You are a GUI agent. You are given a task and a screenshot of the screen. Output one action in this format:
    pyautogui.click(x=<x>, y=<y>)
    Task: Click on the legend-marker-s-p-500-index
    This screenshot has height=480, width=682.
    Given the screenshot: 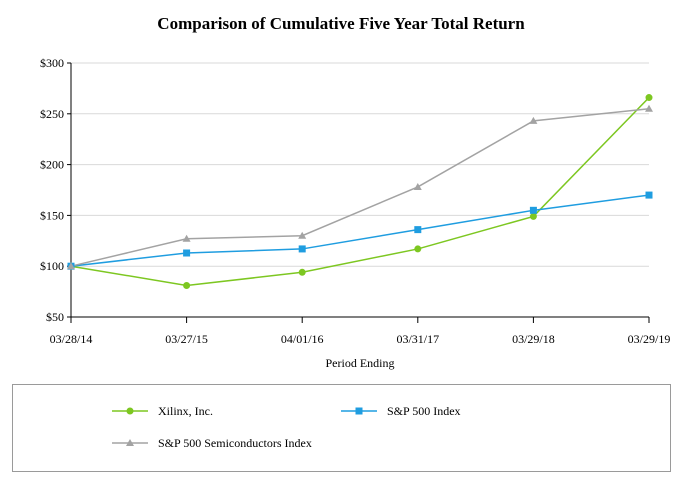 What is the action you would take?
    pyautogui.click(x=359, y=411)
    